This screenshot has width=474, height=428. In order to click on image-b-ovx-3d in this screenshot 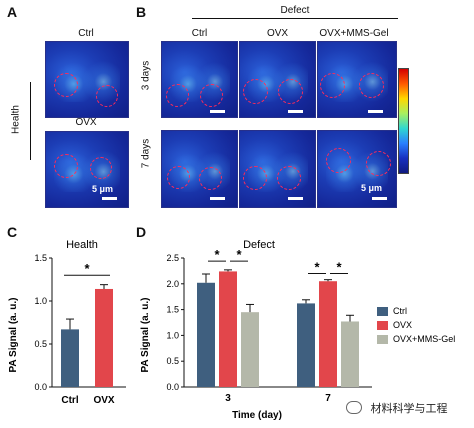, I will do `click(277, 79)`.